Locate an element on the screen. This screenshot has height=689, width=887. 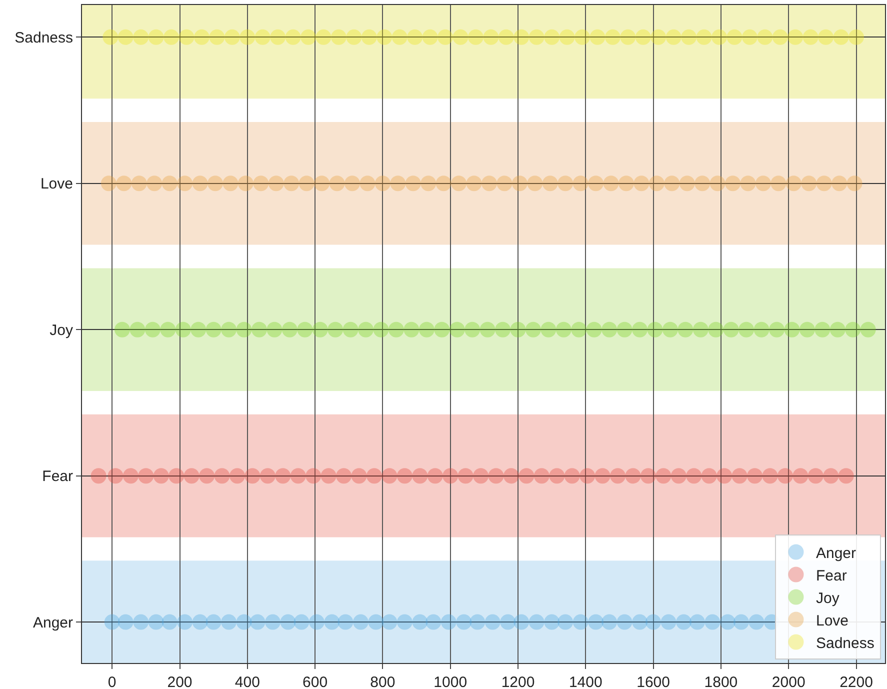
legend-label: Fear is located at coordinates (831, 575).